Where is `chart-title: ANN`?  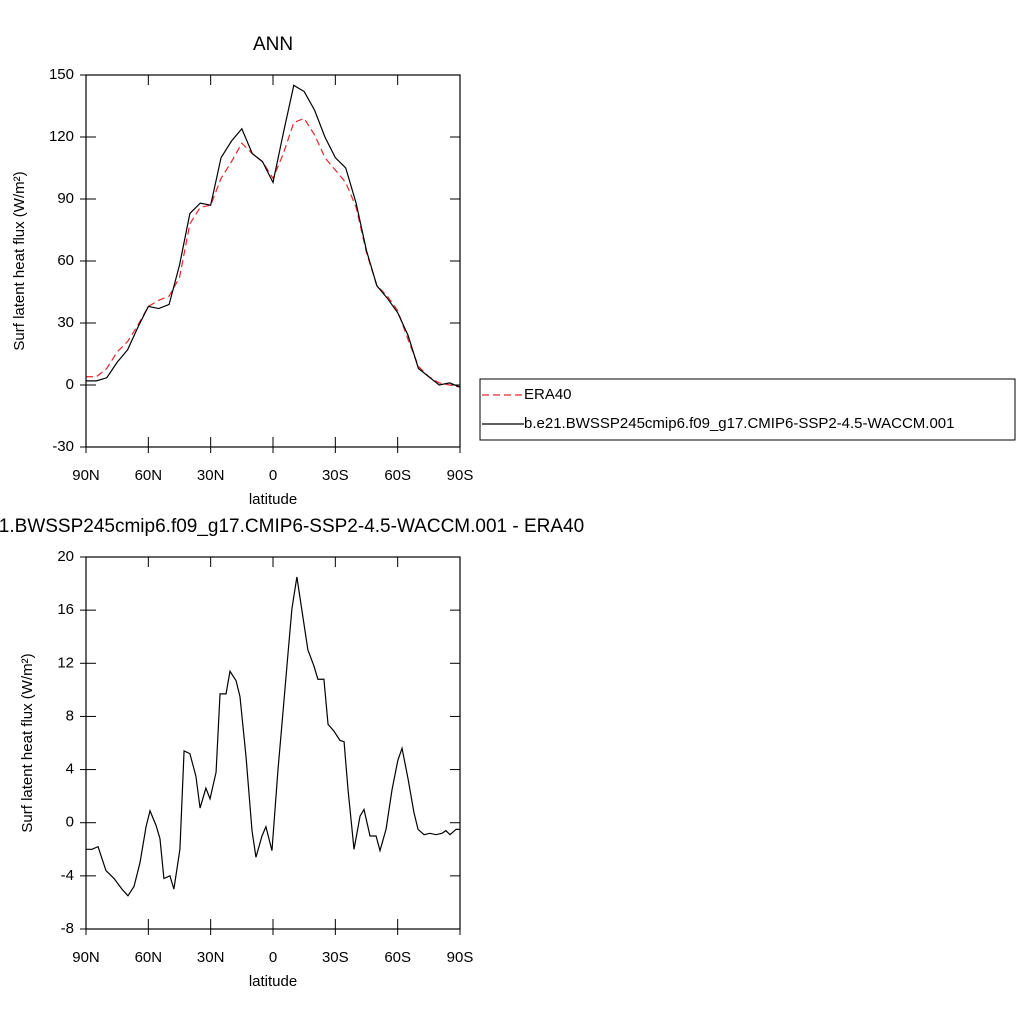
chart-title: ANN is located at coordinates (273, 44).